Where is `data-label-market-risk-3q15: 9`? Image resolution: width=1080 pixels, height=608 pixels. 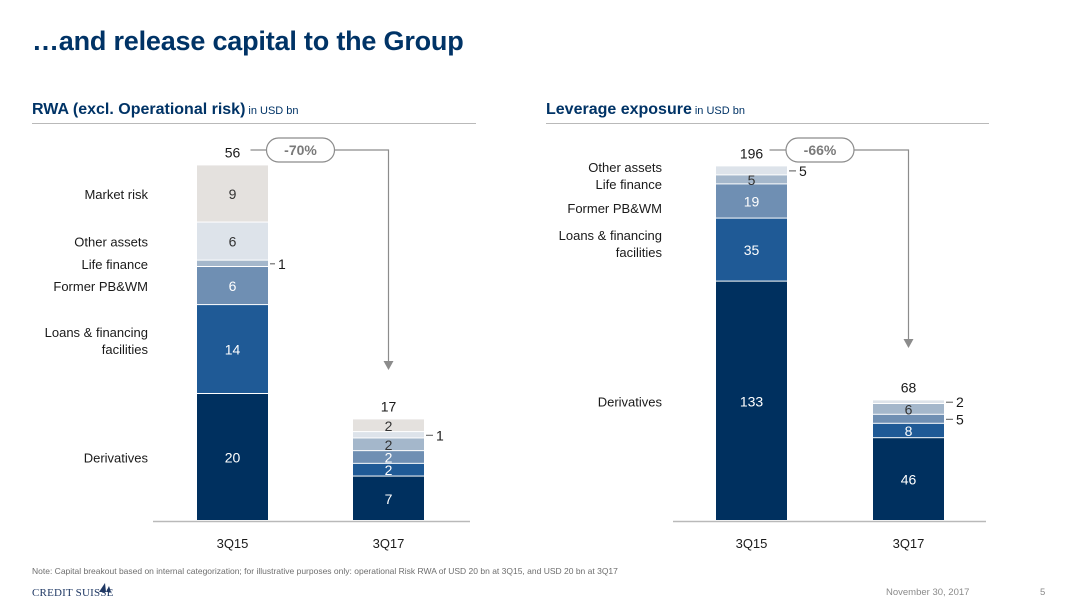
data-label-market-risk-3q15: 9 is located at coordinates (233, 194).